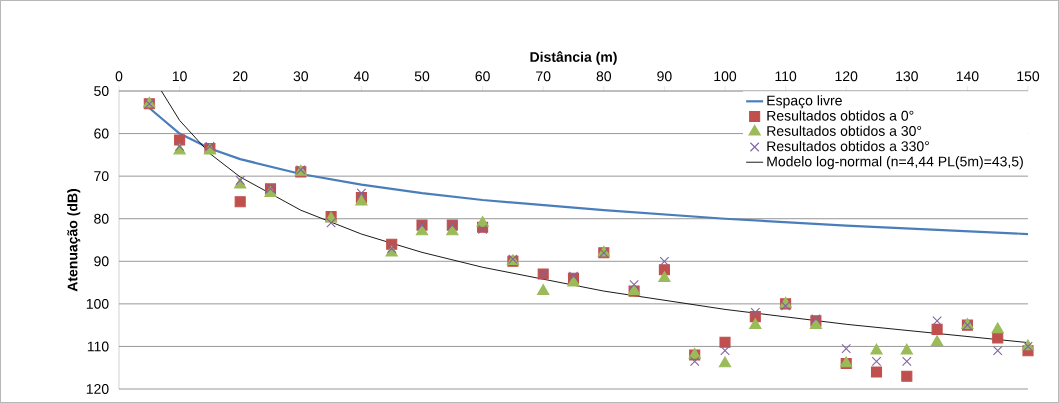  I want to click on x-tick-label: 140, so click(967, 76).